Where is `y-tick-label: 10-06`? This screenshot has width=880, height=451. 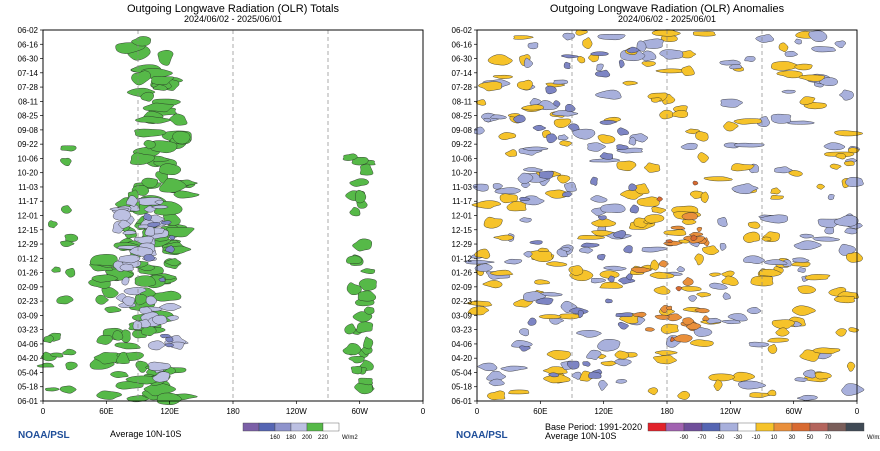 y-tick-label: 10-06 is located at coordinates (28, 158).